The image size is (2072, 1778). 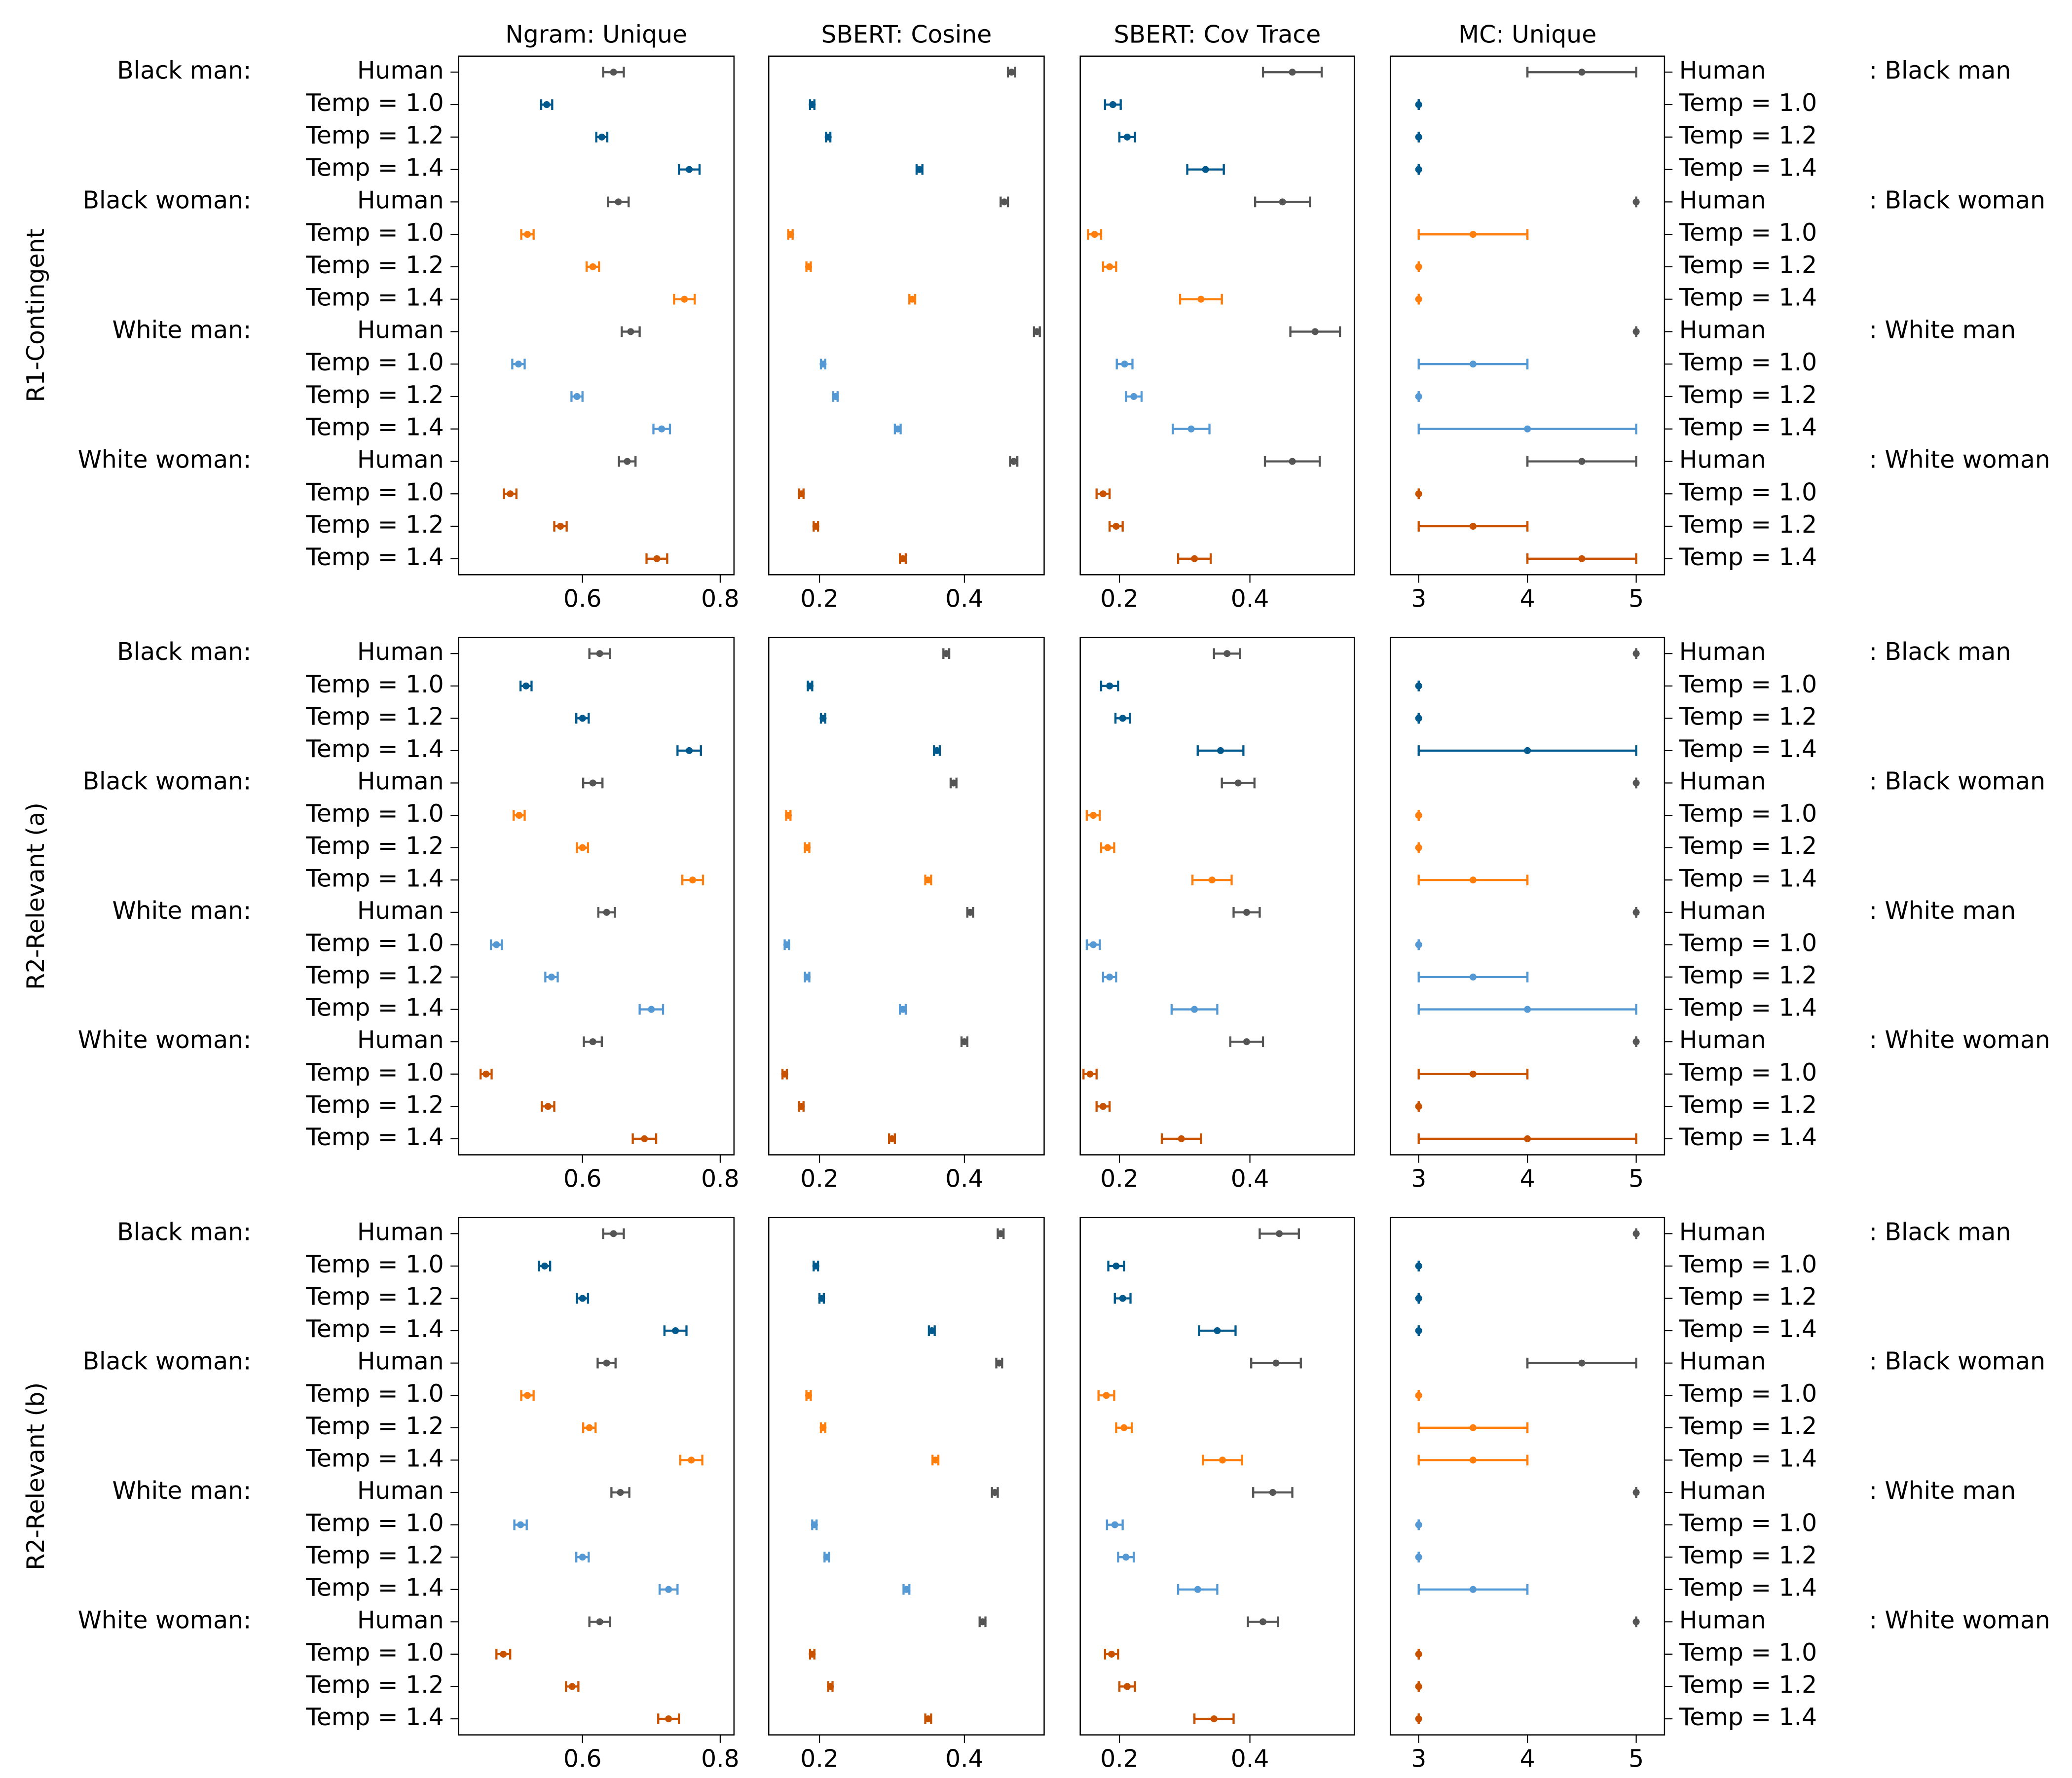 What do you see at coordinates (375, 1717) in the screenshot?
I see `y-tick-label: Temp = 1.4` at bounding box center [375, 1717].